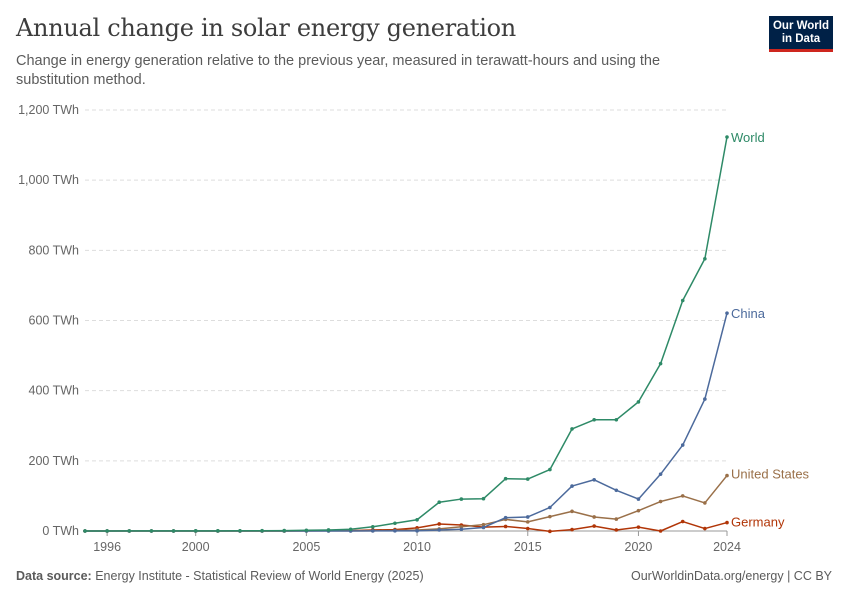 The height and width of the screenshot is (600, 850). I want to click on series-label-germany: Germany, so click(758, 522).